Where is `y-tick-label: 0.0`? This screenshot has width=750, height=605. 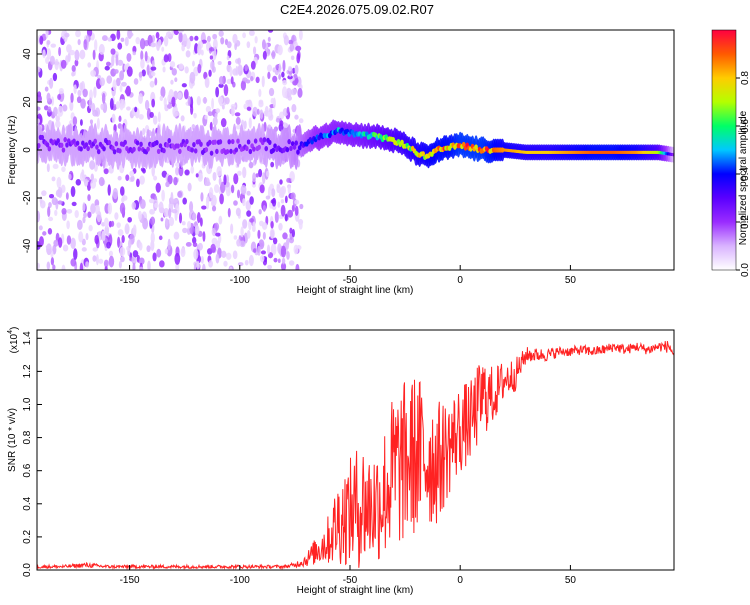 y-tick-label: 0.0 is located at coordinates (27, 570).